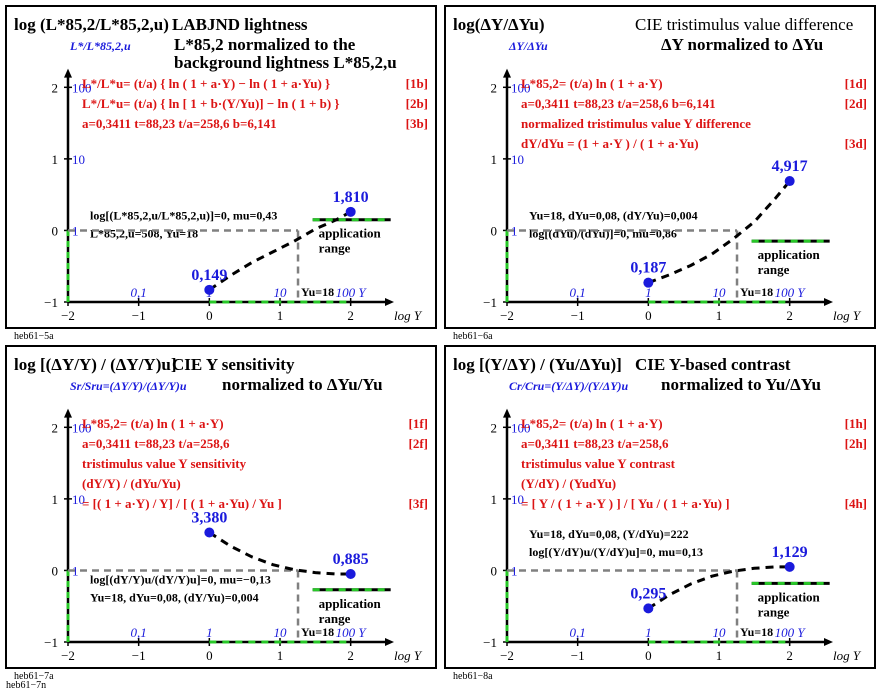 The width and height of the screenshot is (881, 694). I want to click on y-unit-label: L*/L*85,2,u, so click(100, 46).